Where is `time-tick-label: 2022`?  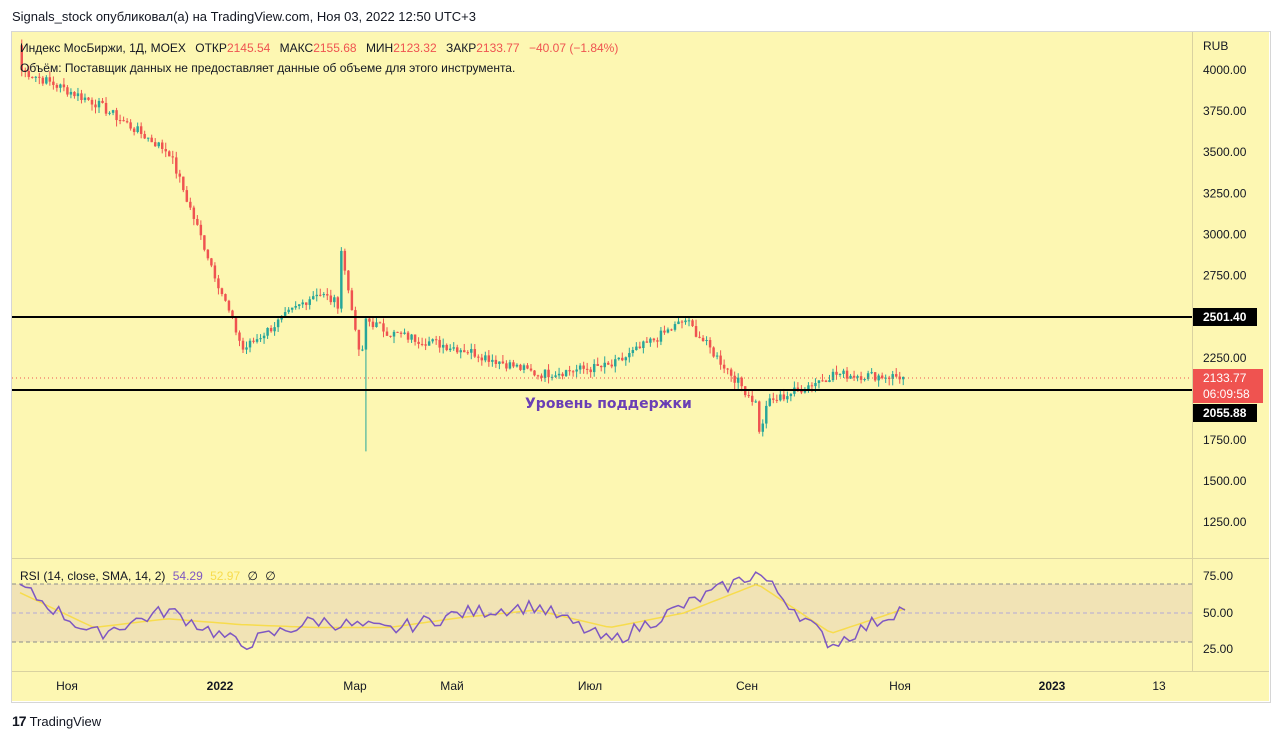 time-tick-label: 2022 is located at coordinates (220, 686).